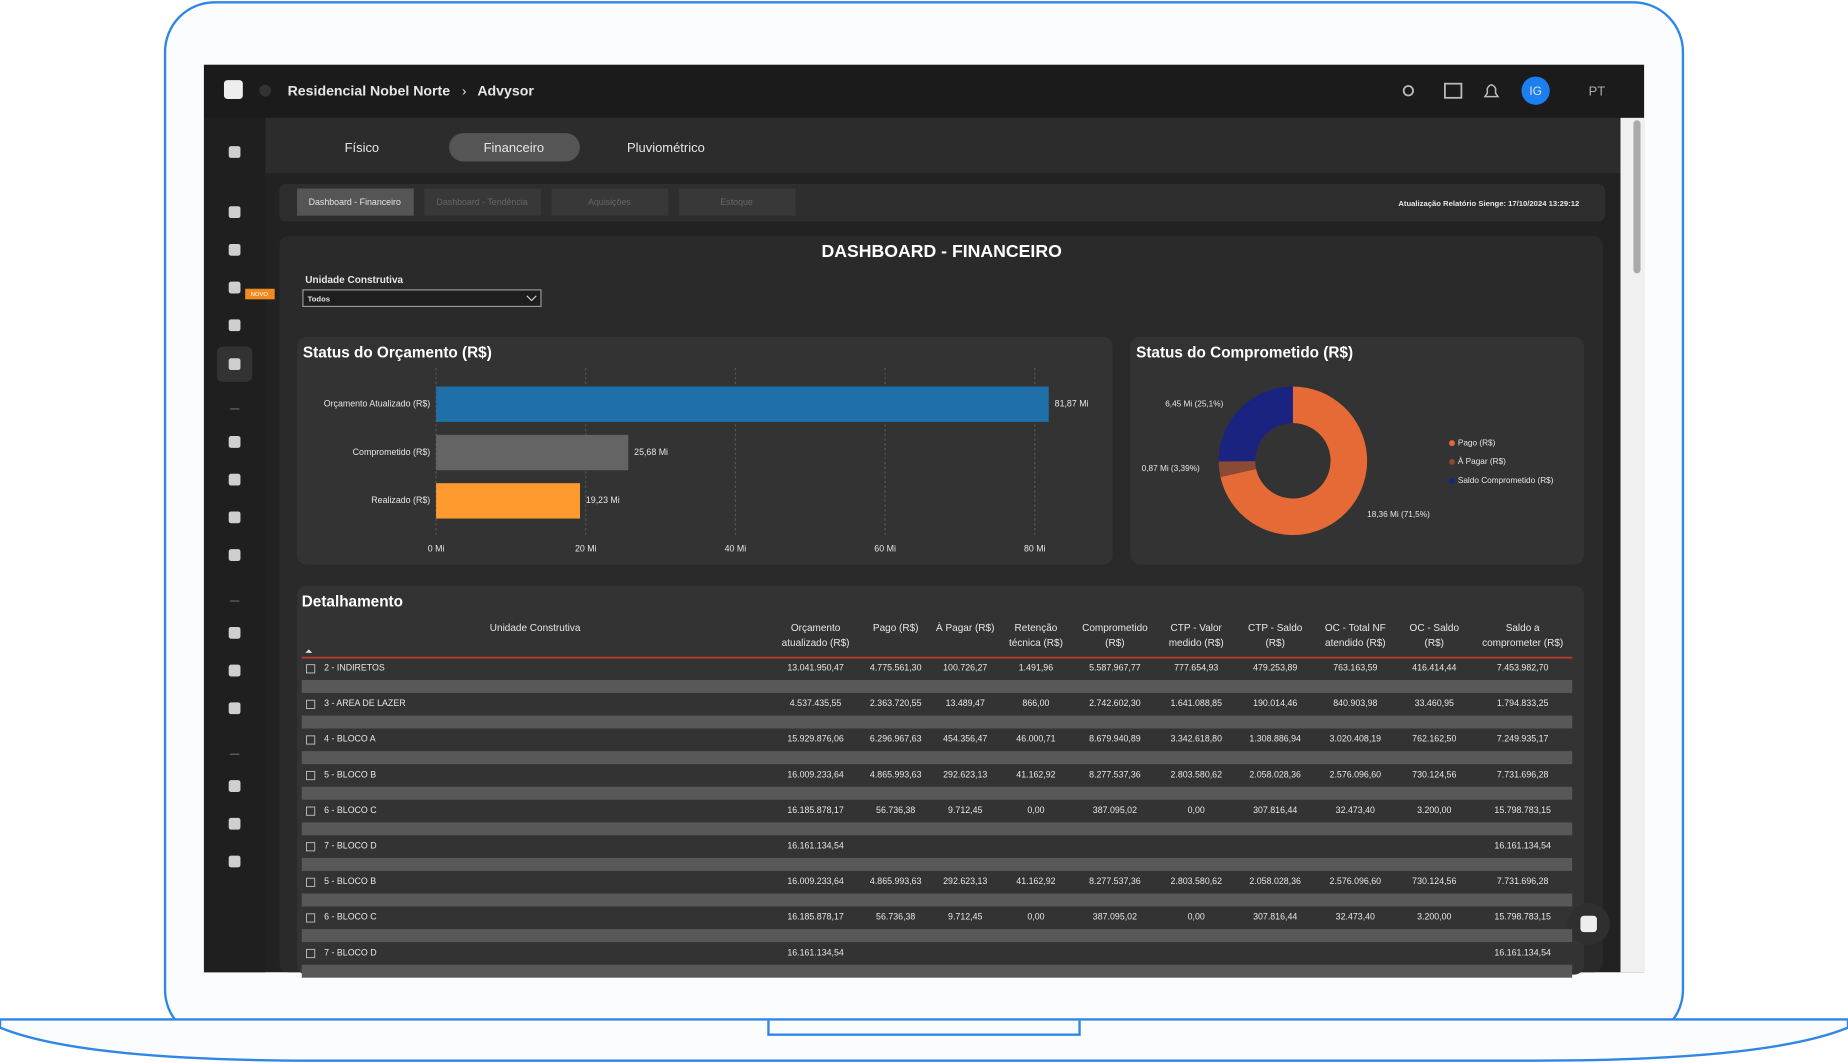 The image size is (1848, 1063). What do you see at coordinates (603, 500) in the screenshot?
I see `data-label: 19,23 Mi` at bounding box center [603, 500].